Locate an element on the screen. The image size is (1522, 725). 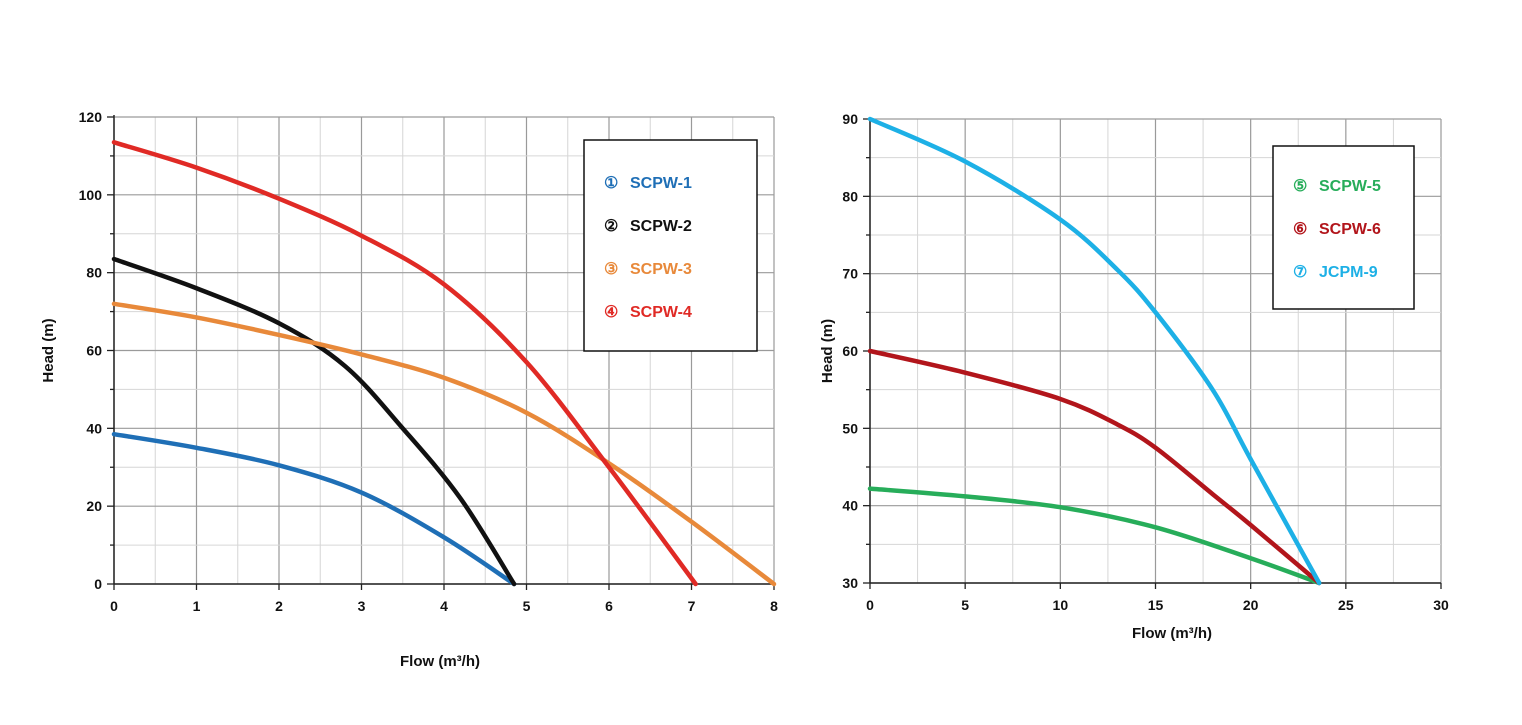
legend-marker: ⑤ is located at coordinates (1300, 186).